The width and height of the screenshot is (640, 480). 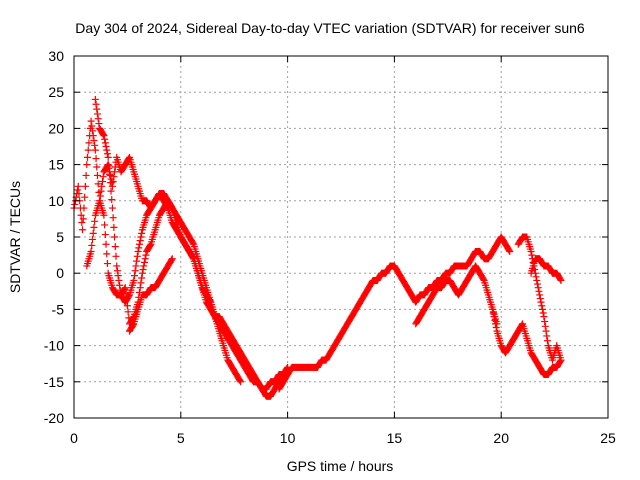 What do you see at coordinates (54, 382) in the screenshot?
I see `y-tick-label: -15` at bounding box center [54, 382].